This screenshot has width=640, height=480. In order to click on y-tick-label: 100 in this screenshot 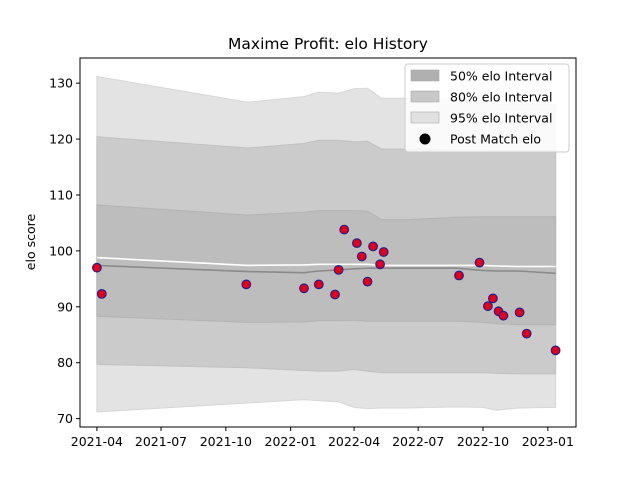, I will do `click(61, 250)`.